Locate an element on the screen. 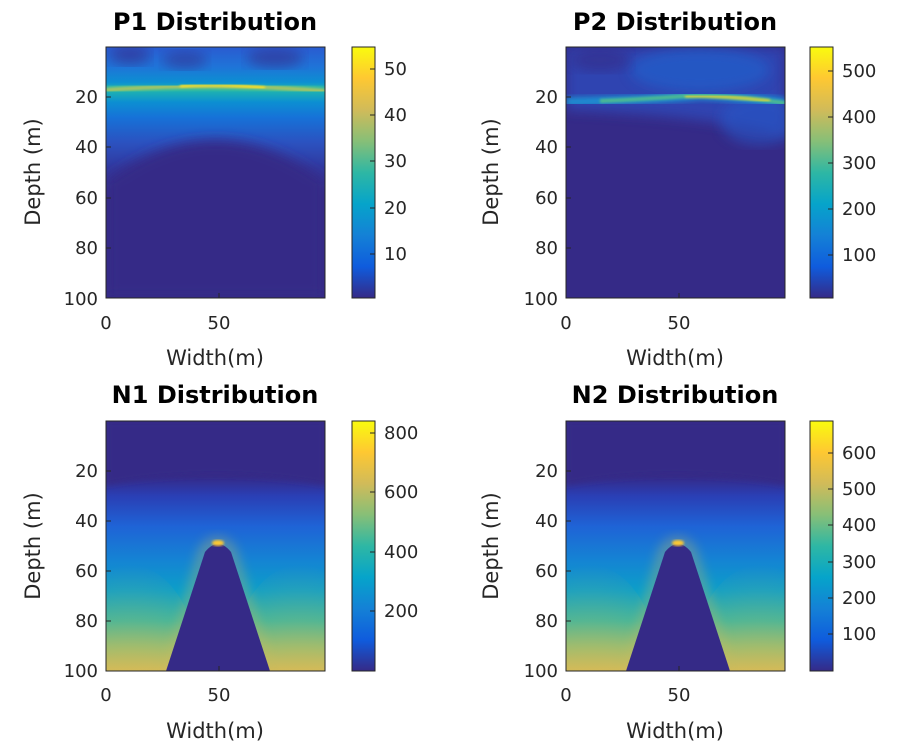 This screenshot has width=899, height=751. axes-frame-n2 is located at coordinates (675, 546).